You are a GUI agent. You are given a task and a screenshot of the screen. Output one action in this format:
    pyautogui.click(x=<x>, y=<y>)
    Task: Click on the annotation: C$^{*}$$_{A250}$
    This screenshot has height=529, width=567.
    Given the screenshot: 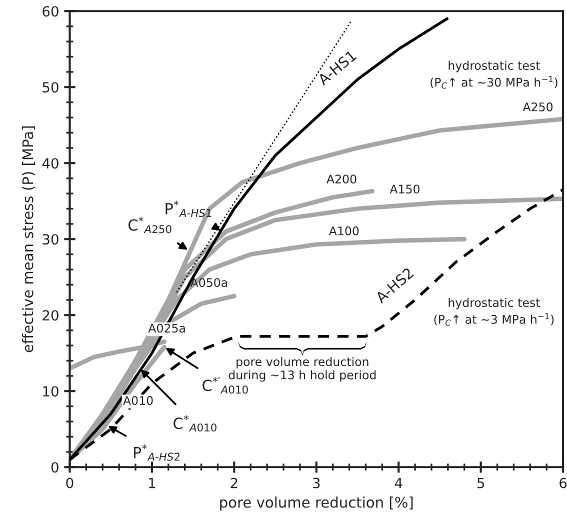 What is the action you would take?
    pyautogui.click(x=150, y=225)
    